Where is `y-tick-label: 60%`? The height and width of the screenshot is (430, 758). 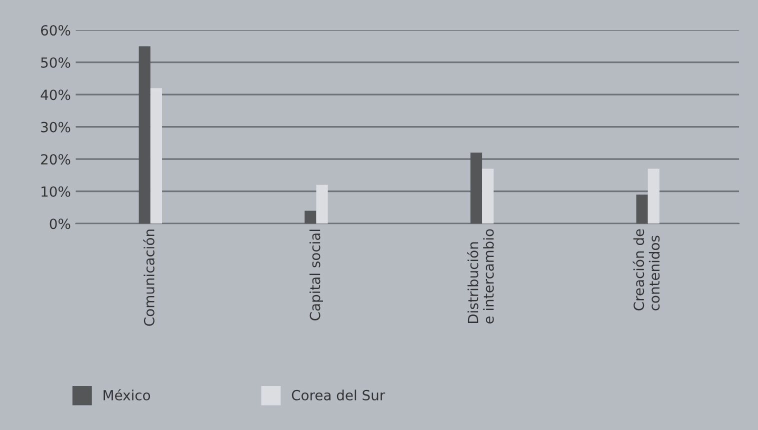 y-tick-label: 60% is located at coordinates (55, 30).